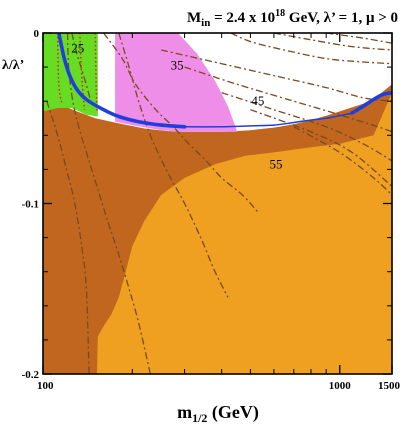  What do you see at coordinates (268, 120) in the screenshot?
I see `blue-boundary-thin` at bounding box center [268, 120].